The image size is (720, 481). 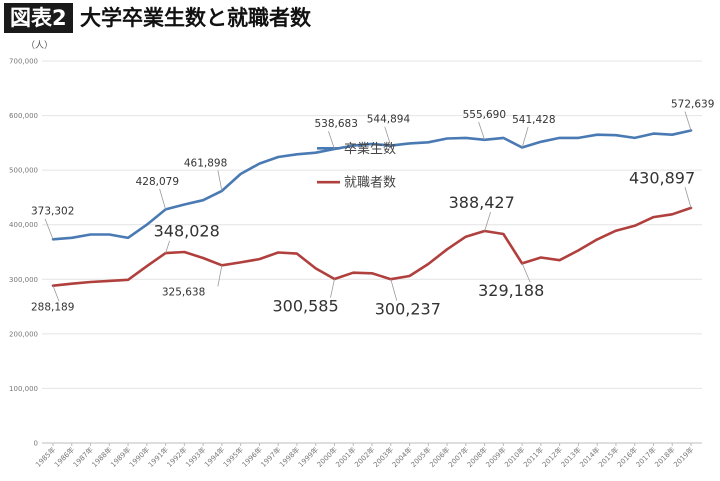 What do you see at coordinates (23, 62) in the screenshot?
I see `y-tick-label: 700,000` at bounding box center [23, 62].